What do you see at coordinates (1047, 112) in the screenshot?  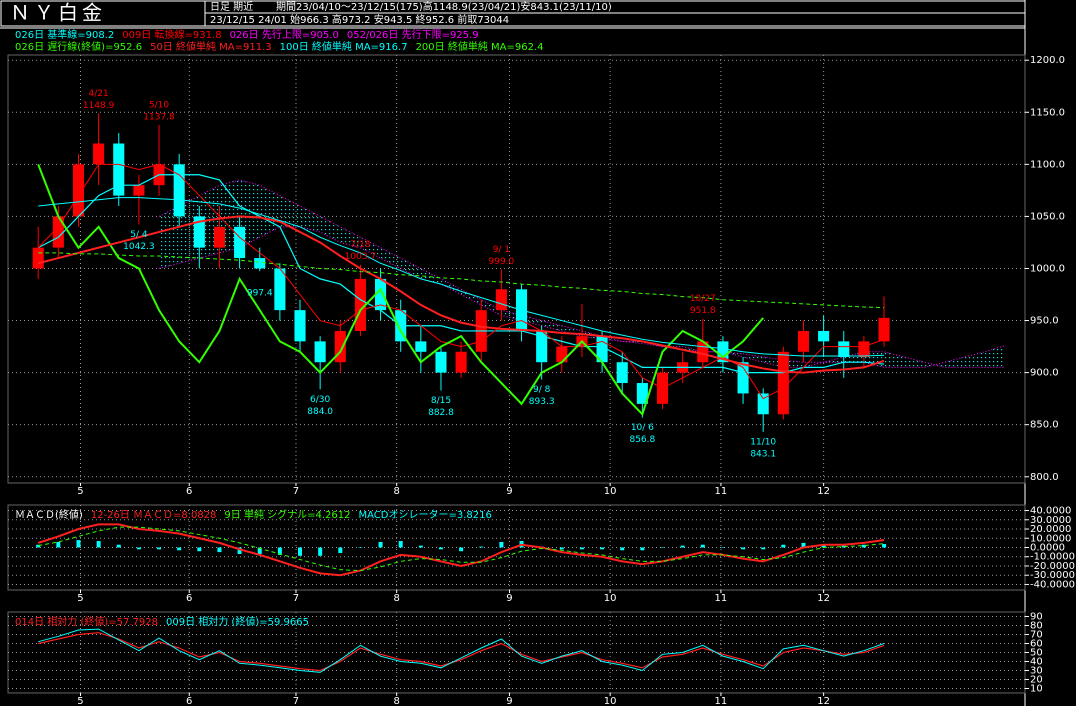 I see `y-tick-label: 1150.0` at bounding box center [1047, 112].